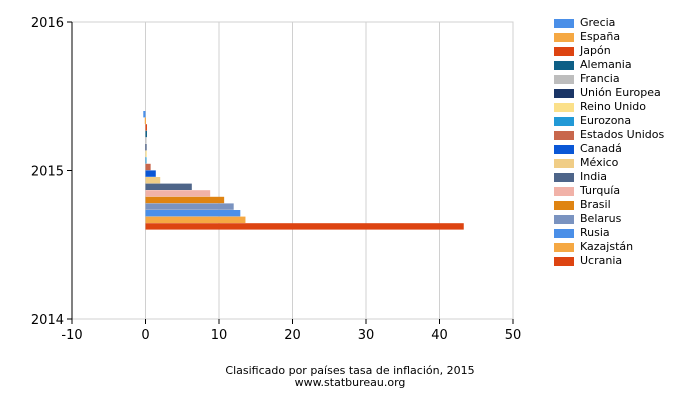 The image size is (700, 400). I want to click on legend-item: España, so click(609, 37).